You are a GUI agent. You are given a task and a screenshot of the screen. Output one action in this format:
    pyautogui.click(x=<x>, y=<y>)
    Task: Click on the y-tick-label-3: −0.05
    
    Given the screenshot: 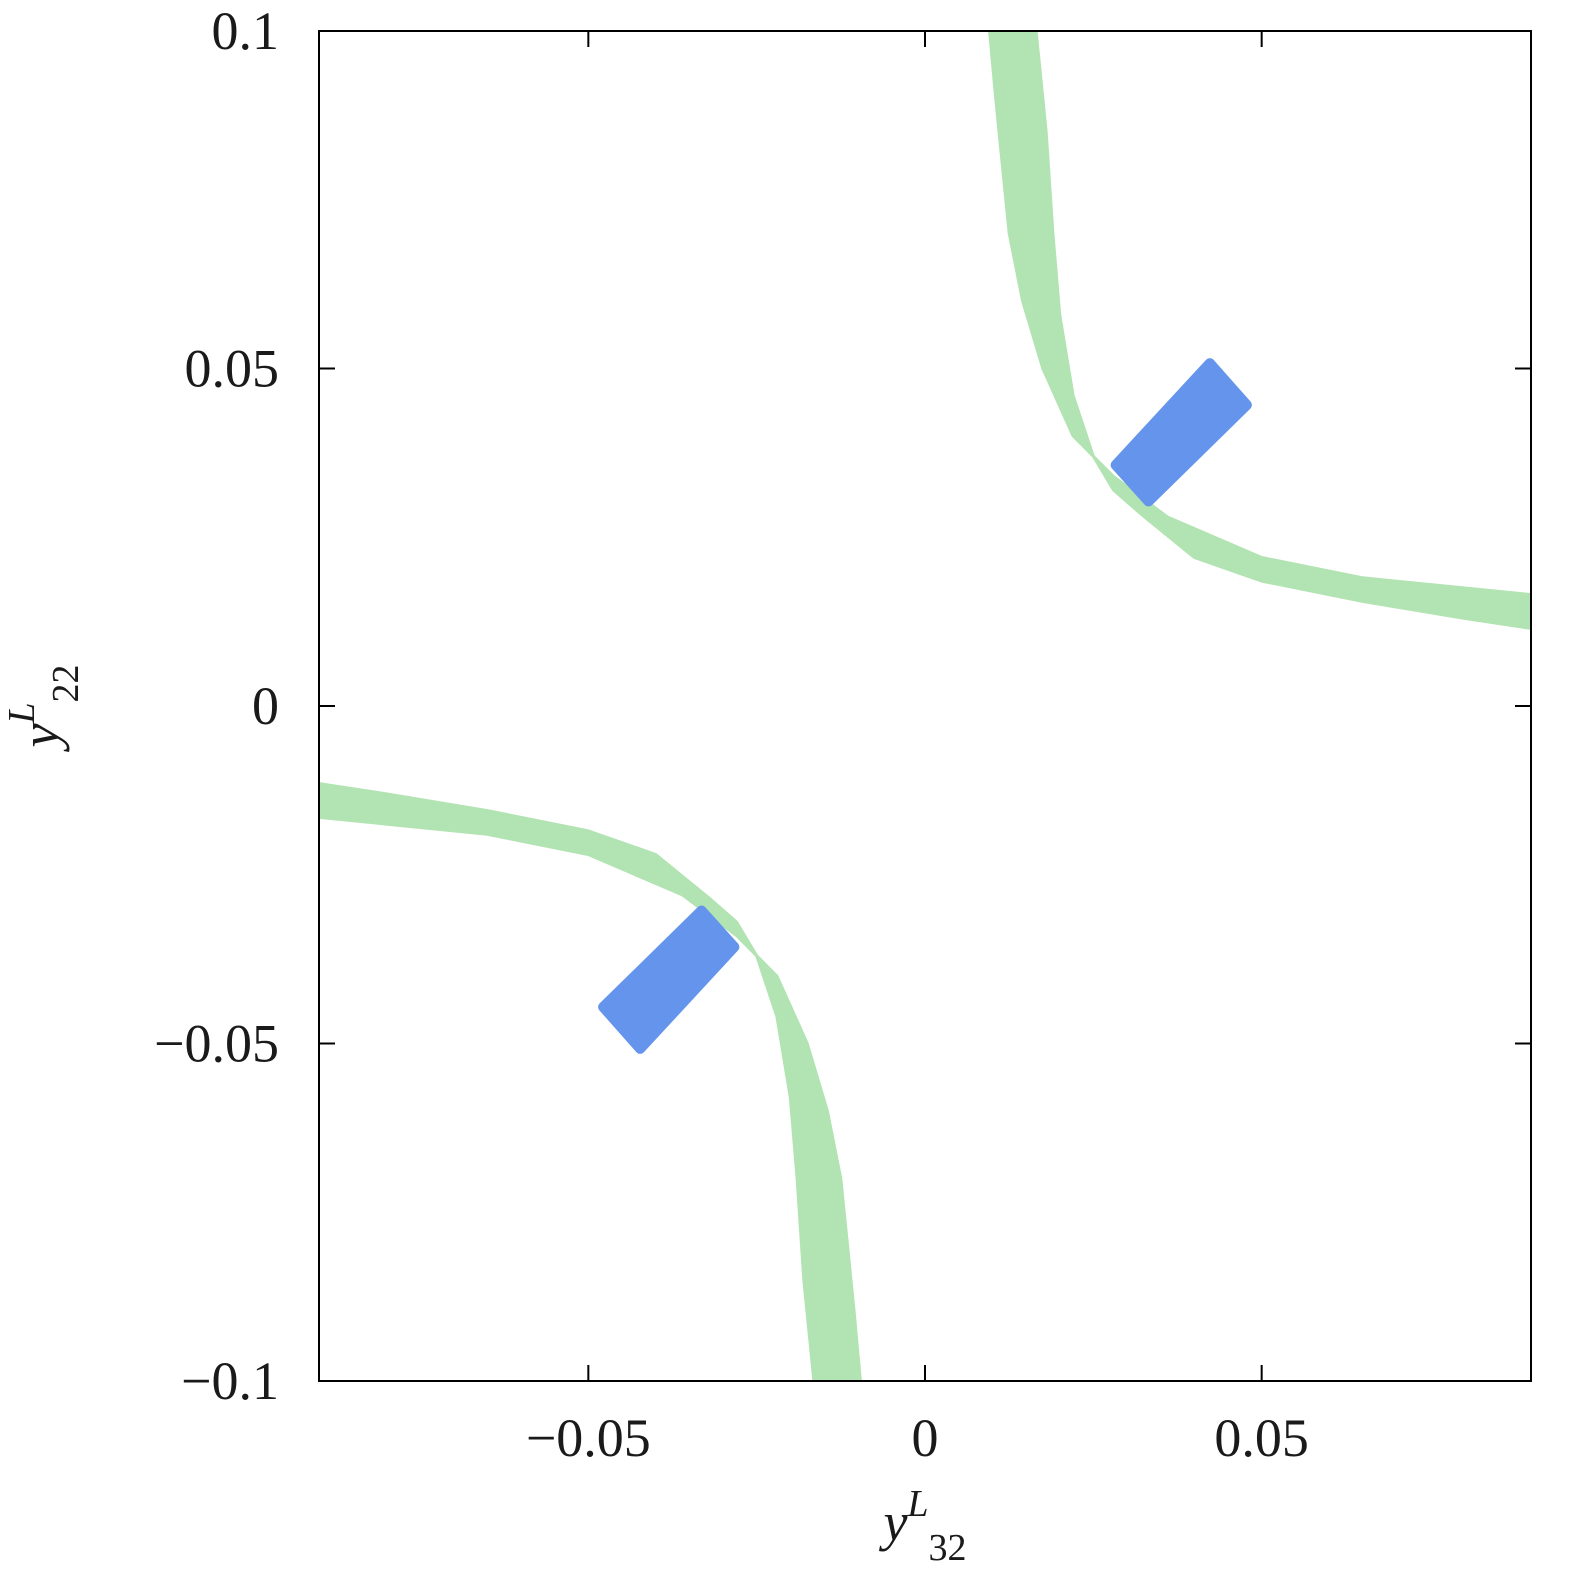 What is the action you would take?
    pyautogui.click(x=216, y=1044)
    